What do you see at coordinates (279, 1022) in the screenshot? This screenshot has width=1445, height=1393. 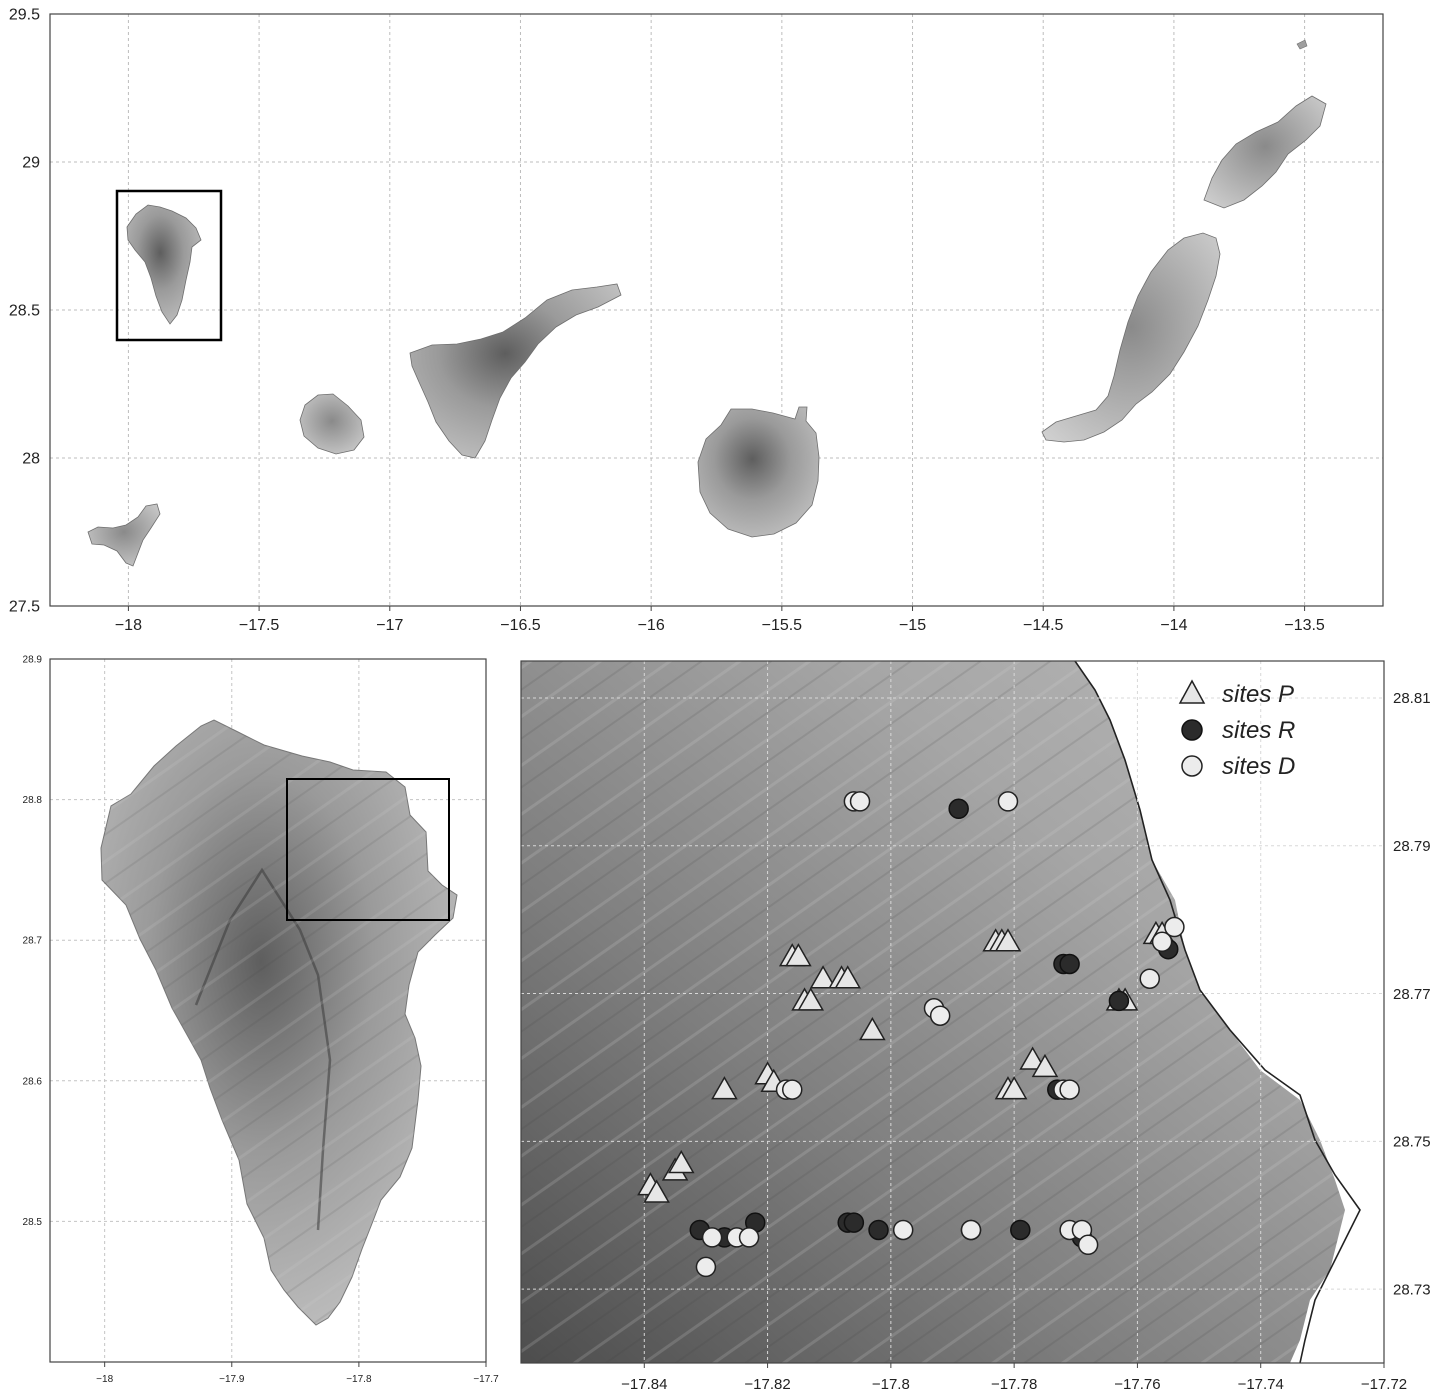 I see `la-palma-texture` at bounding box center [279, 1022].